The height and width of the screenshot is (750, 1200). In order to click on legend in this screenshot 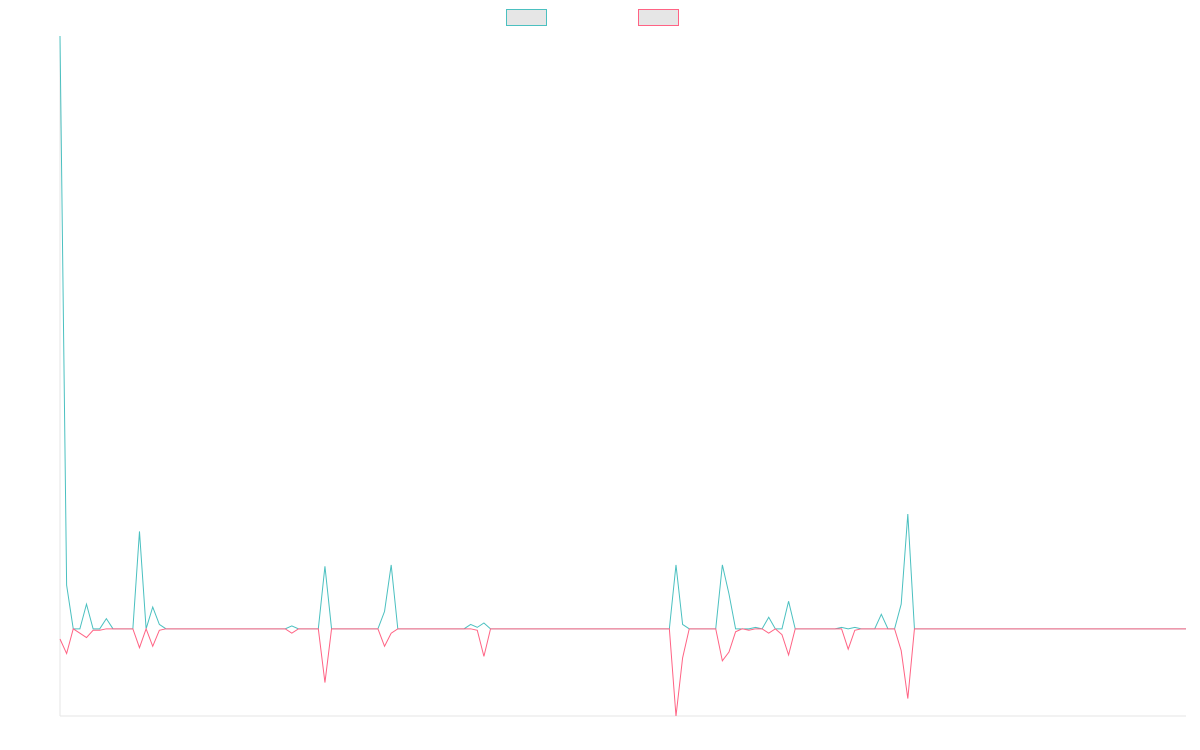, I will do `click(592, 17)`.